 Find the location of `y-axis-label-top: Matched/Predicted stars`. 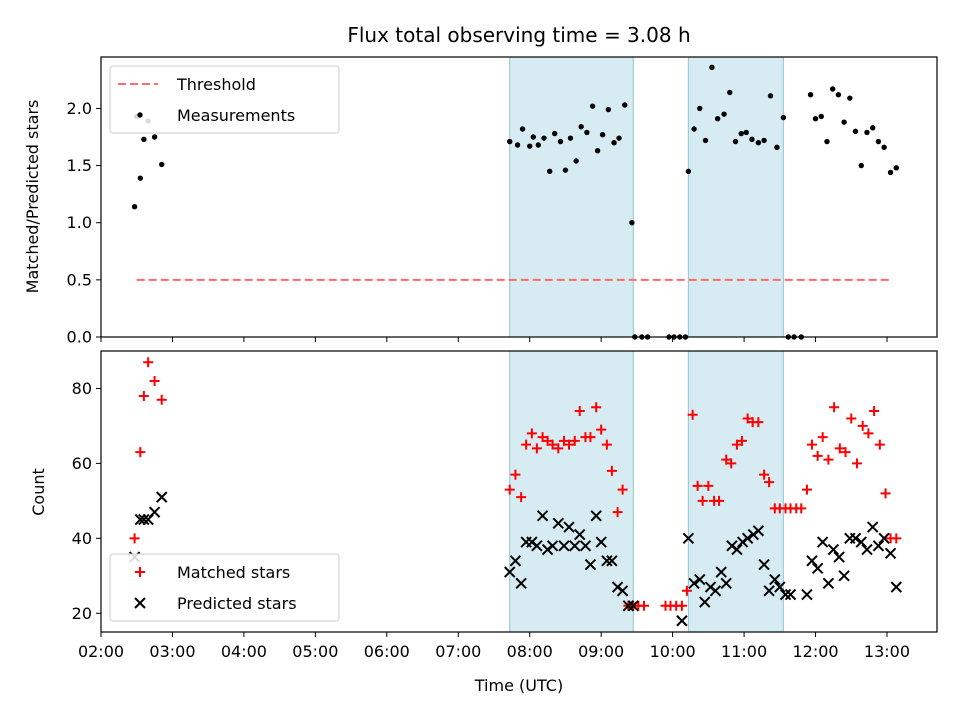

y-axis-label-top: Matched/Predicted stars is located at coordinates (32, 197).